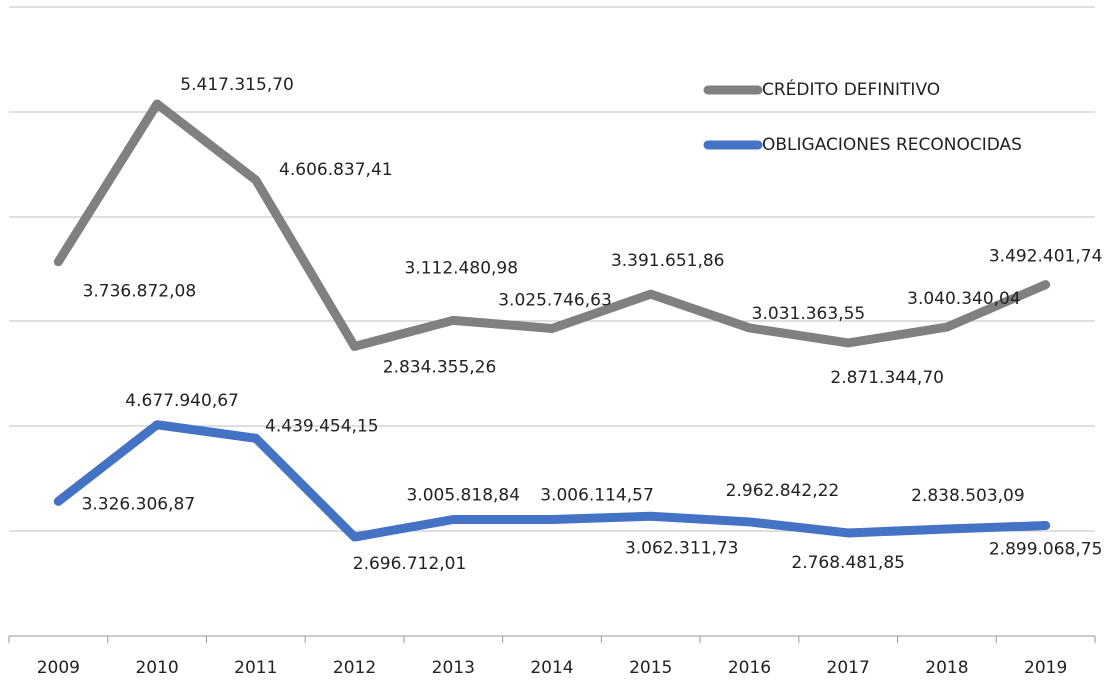 This screenshot has width=1107, height=682. What do you see at coordinates (809, 314) in the screenshot?
I see `data-label: 3.031.363,55` at bounding box center [809, 314].